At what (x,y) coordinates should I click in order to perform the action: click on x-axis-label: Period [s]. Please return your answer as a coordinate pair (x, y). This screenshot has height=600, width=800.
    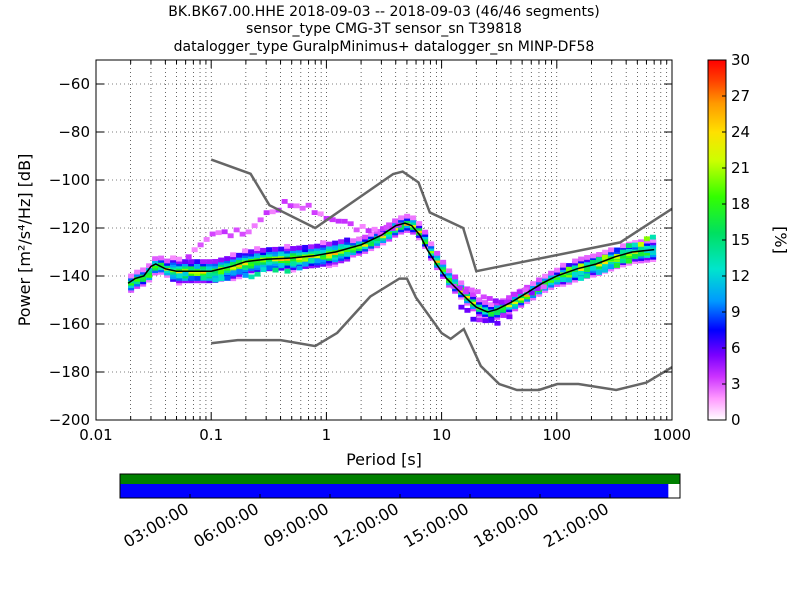
    Looking at the image, I should click on (384, 459).